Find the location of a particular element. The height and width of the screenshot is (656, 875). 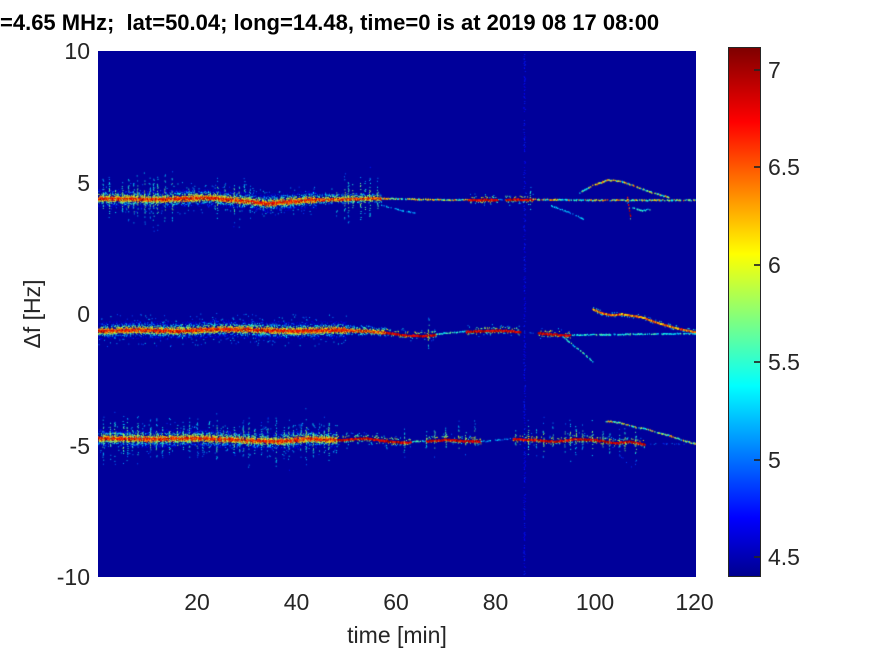

colorbar is located at coordinates (744, 312).